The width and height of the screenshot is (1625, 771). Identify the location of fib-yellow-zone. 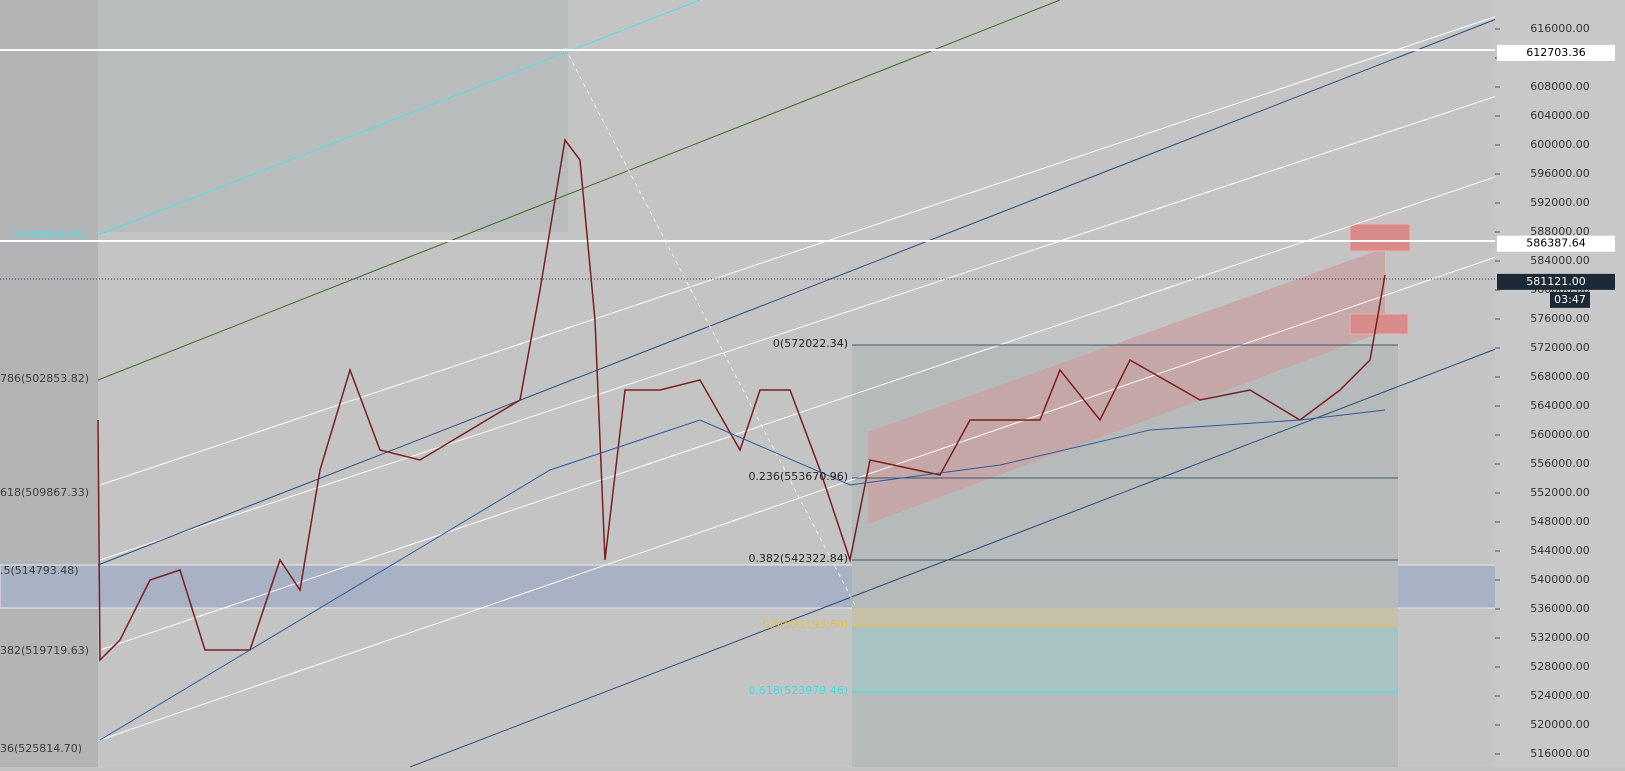
(1125, 617).